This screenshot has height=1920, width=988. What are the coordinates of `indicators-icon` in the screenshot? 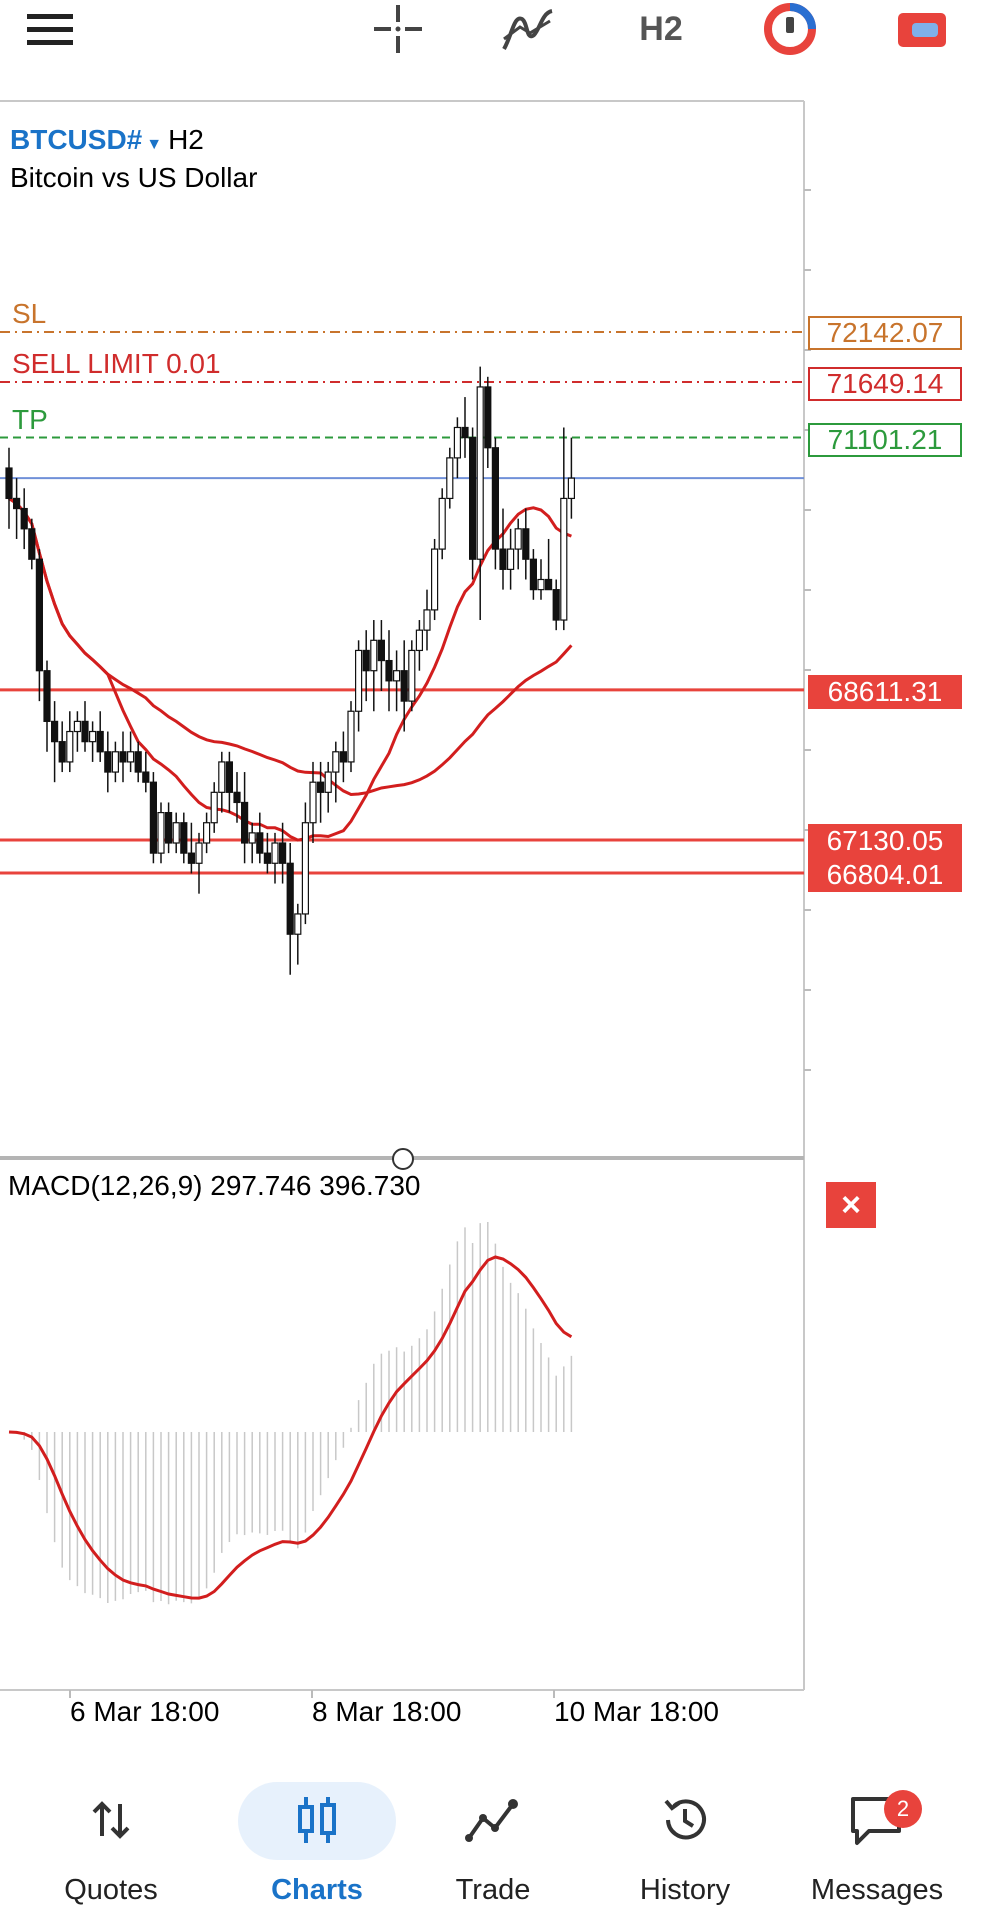 It's located at (528, 29).